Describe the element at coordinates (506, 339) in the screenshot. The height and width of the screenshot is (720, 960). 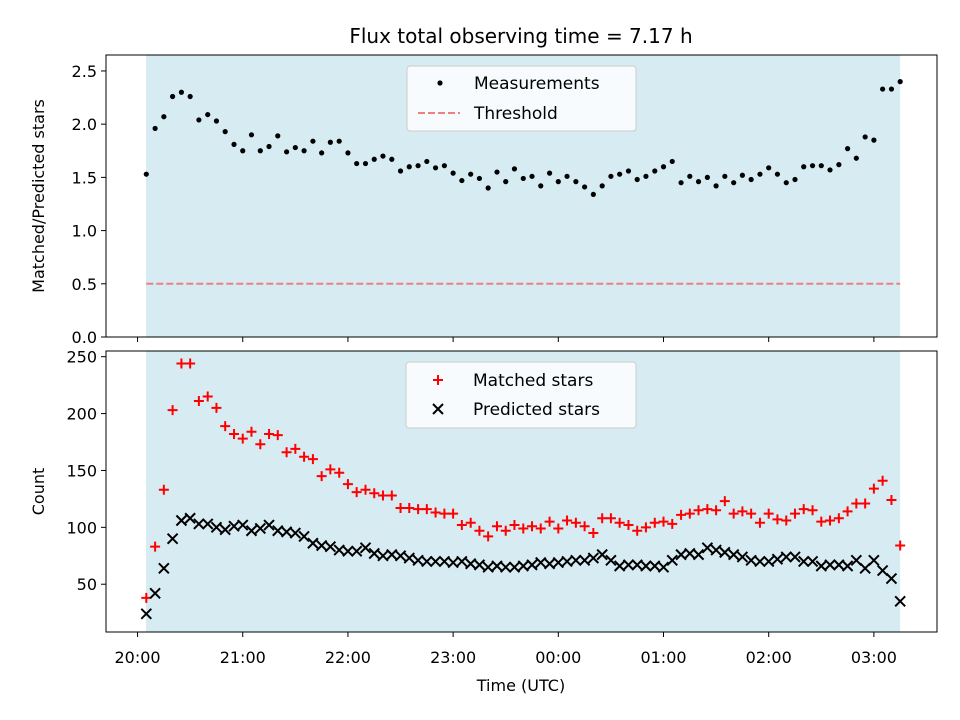
I see `ratio-x-ticks` at that location.